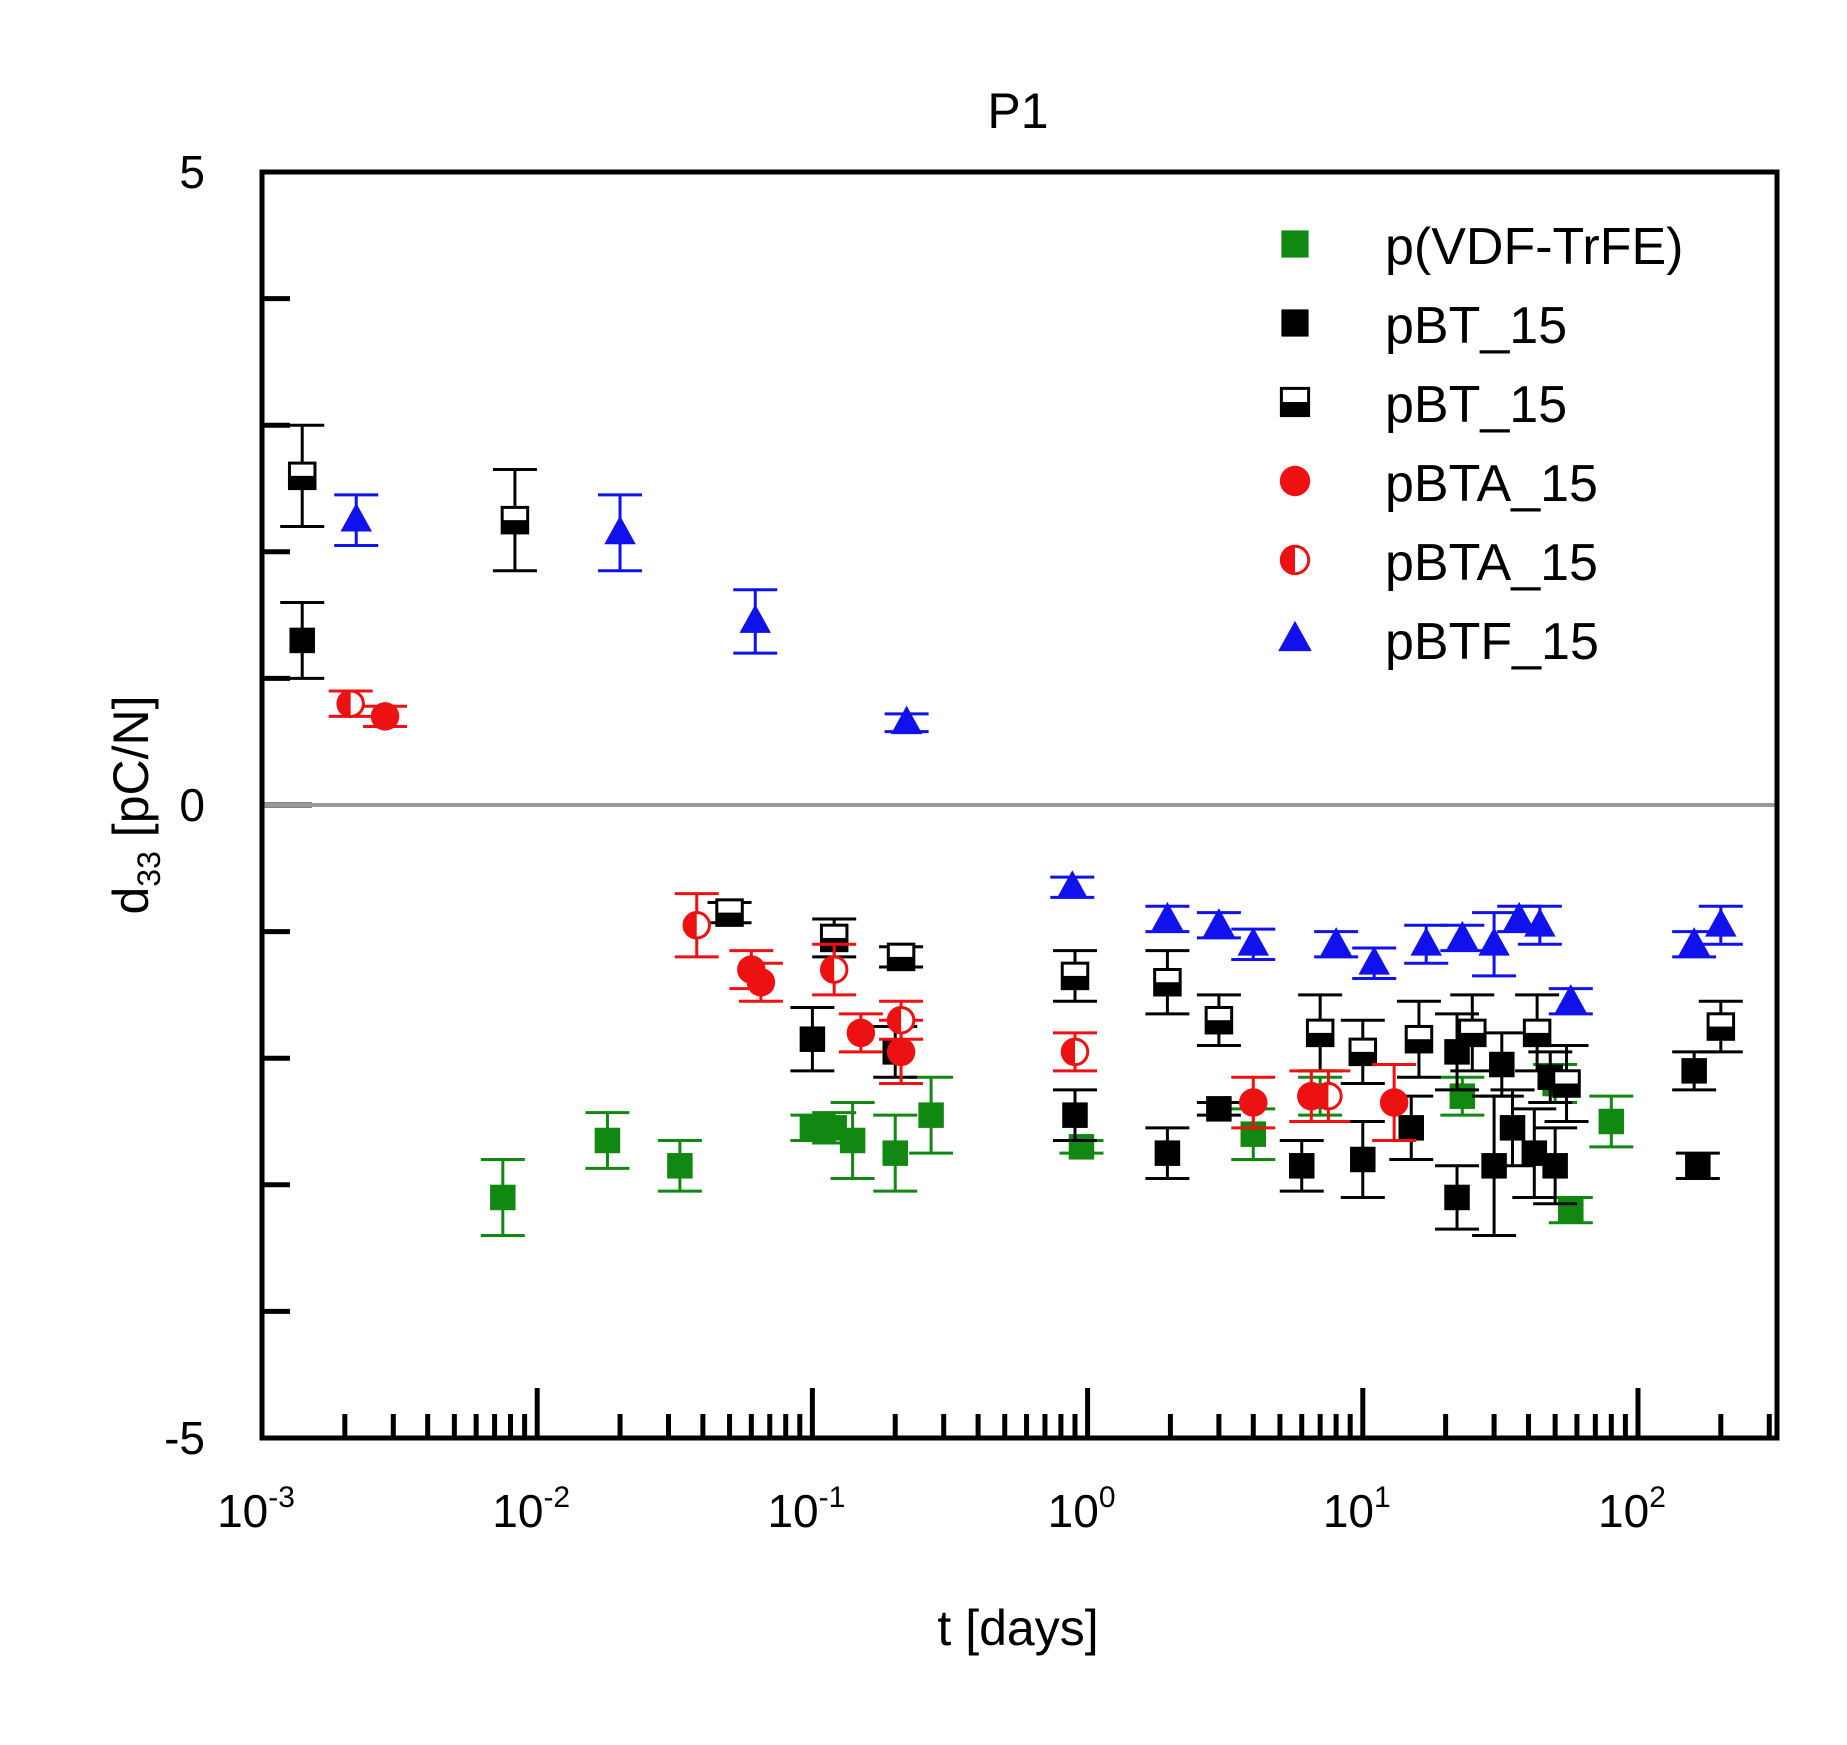 The image size is (1847, 1745). Describe the element at coordinates (1082, 1509) in the screenshot. I see `x-tick-label: 10⁰` at that location.